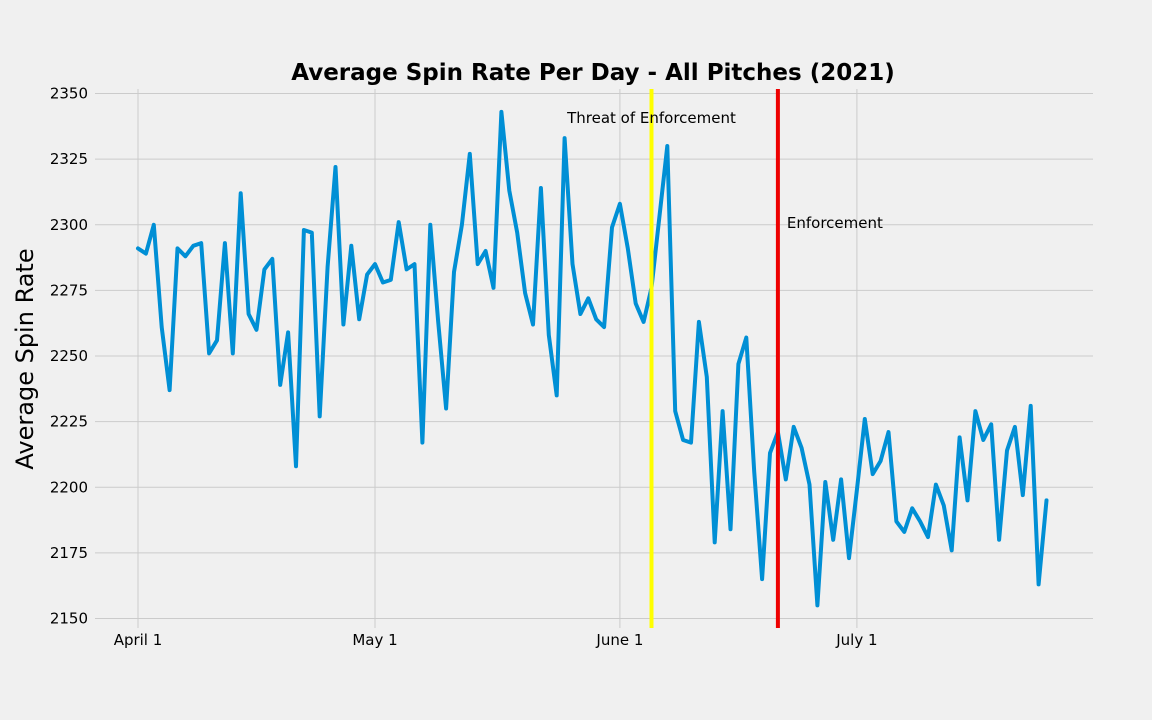 The image size is (1152, 720). Describe the element at coordinates (856, 640) in the screenshot. I see `x-tick-label: July 1` at that location.